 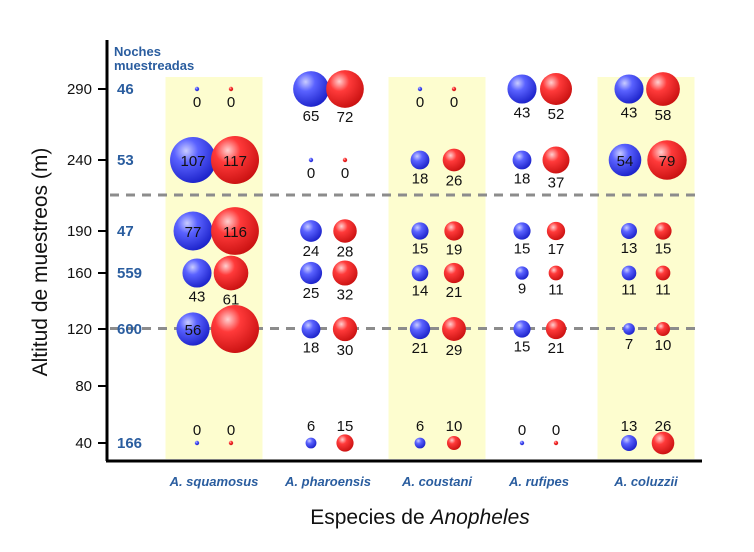 What do you see at coordinates (556, 114) in the screenshot?
I see `count-red-a-rufipes-290: 52` at bounding box center [556, 114].